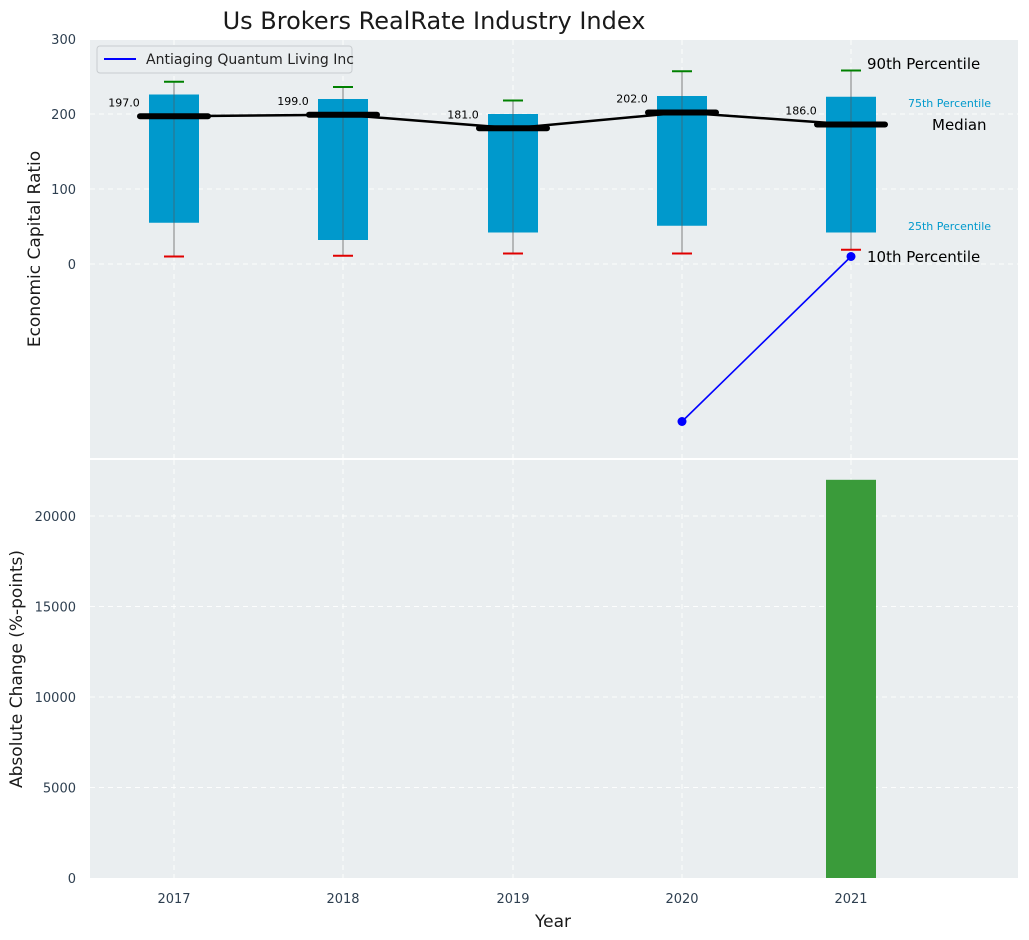 Image resolution: width=1029 pixels, height=940 pixels. Describe the element at coordinates (949, 103) in the screenshot. I see `p75-annotation: 75th Percentile` at that location.